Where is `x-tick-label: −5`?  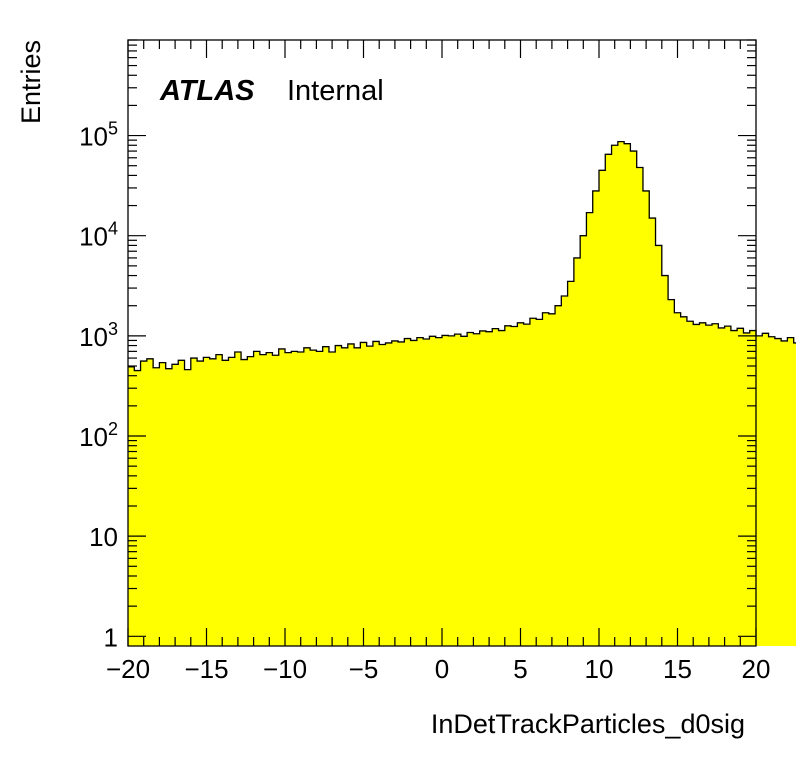 x-tick-label: −5 is located at coordinates (364, 669).